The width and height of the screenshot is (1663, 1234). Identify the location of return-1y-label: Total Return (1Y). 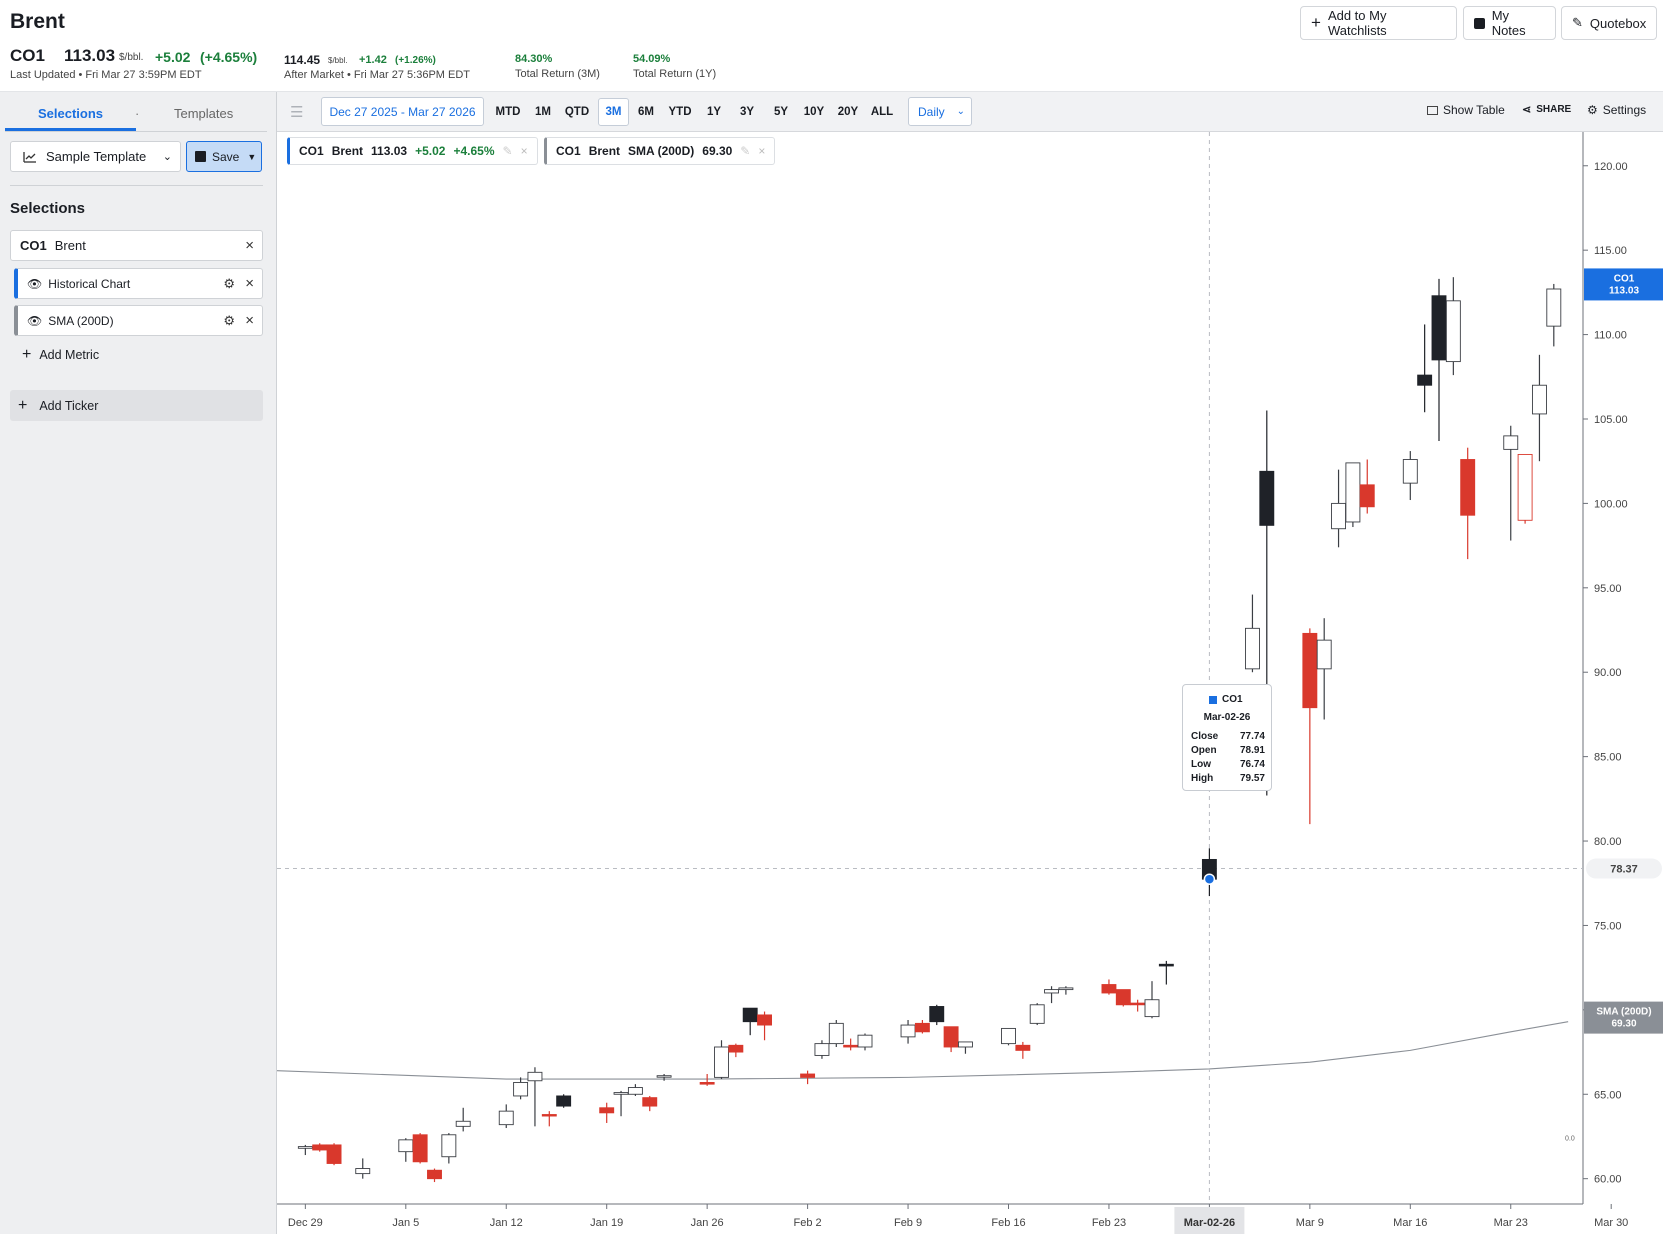
(675, 74).